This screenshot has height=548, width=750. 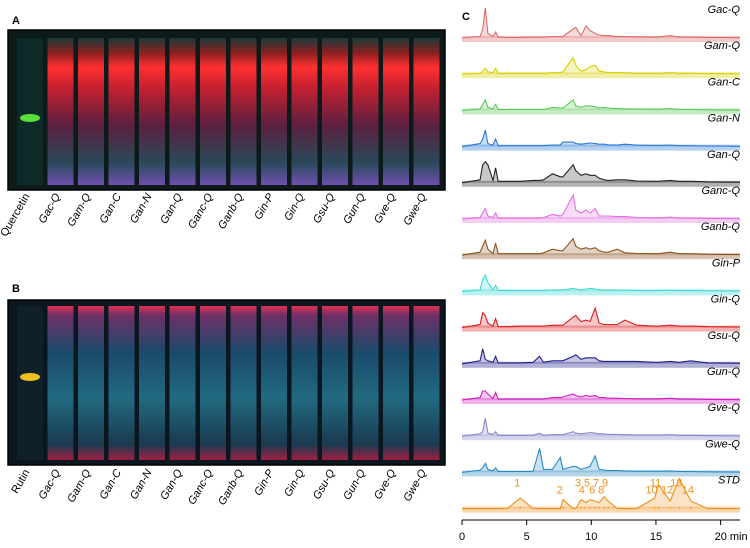 What do you see at coordinates (731, 537) in the screenshot?
I see `x-tick-label: 20 min` at bounding box center [731, 537].